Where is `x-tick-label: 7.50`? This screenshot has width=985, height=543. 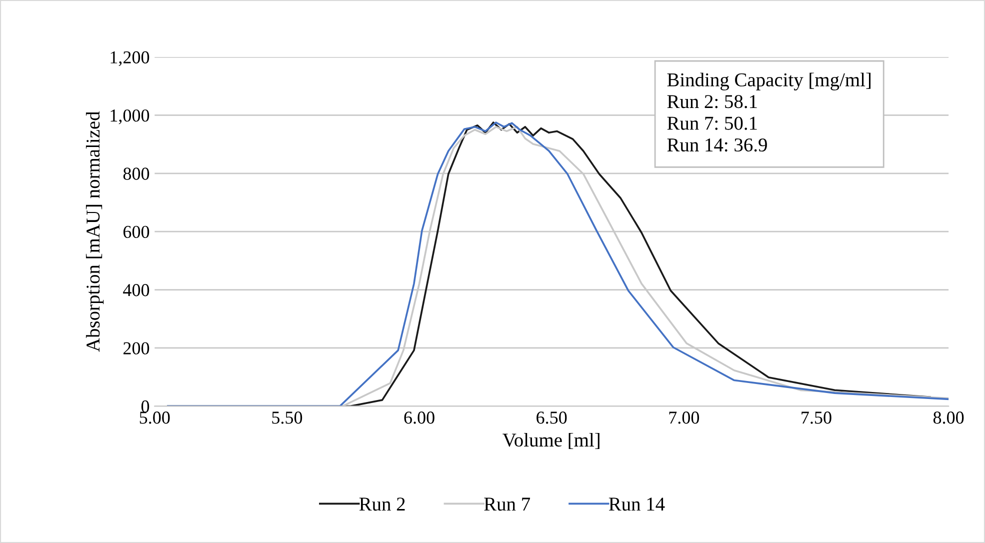
x-tick-label: 7.50 is located at coordinates (817, 418).